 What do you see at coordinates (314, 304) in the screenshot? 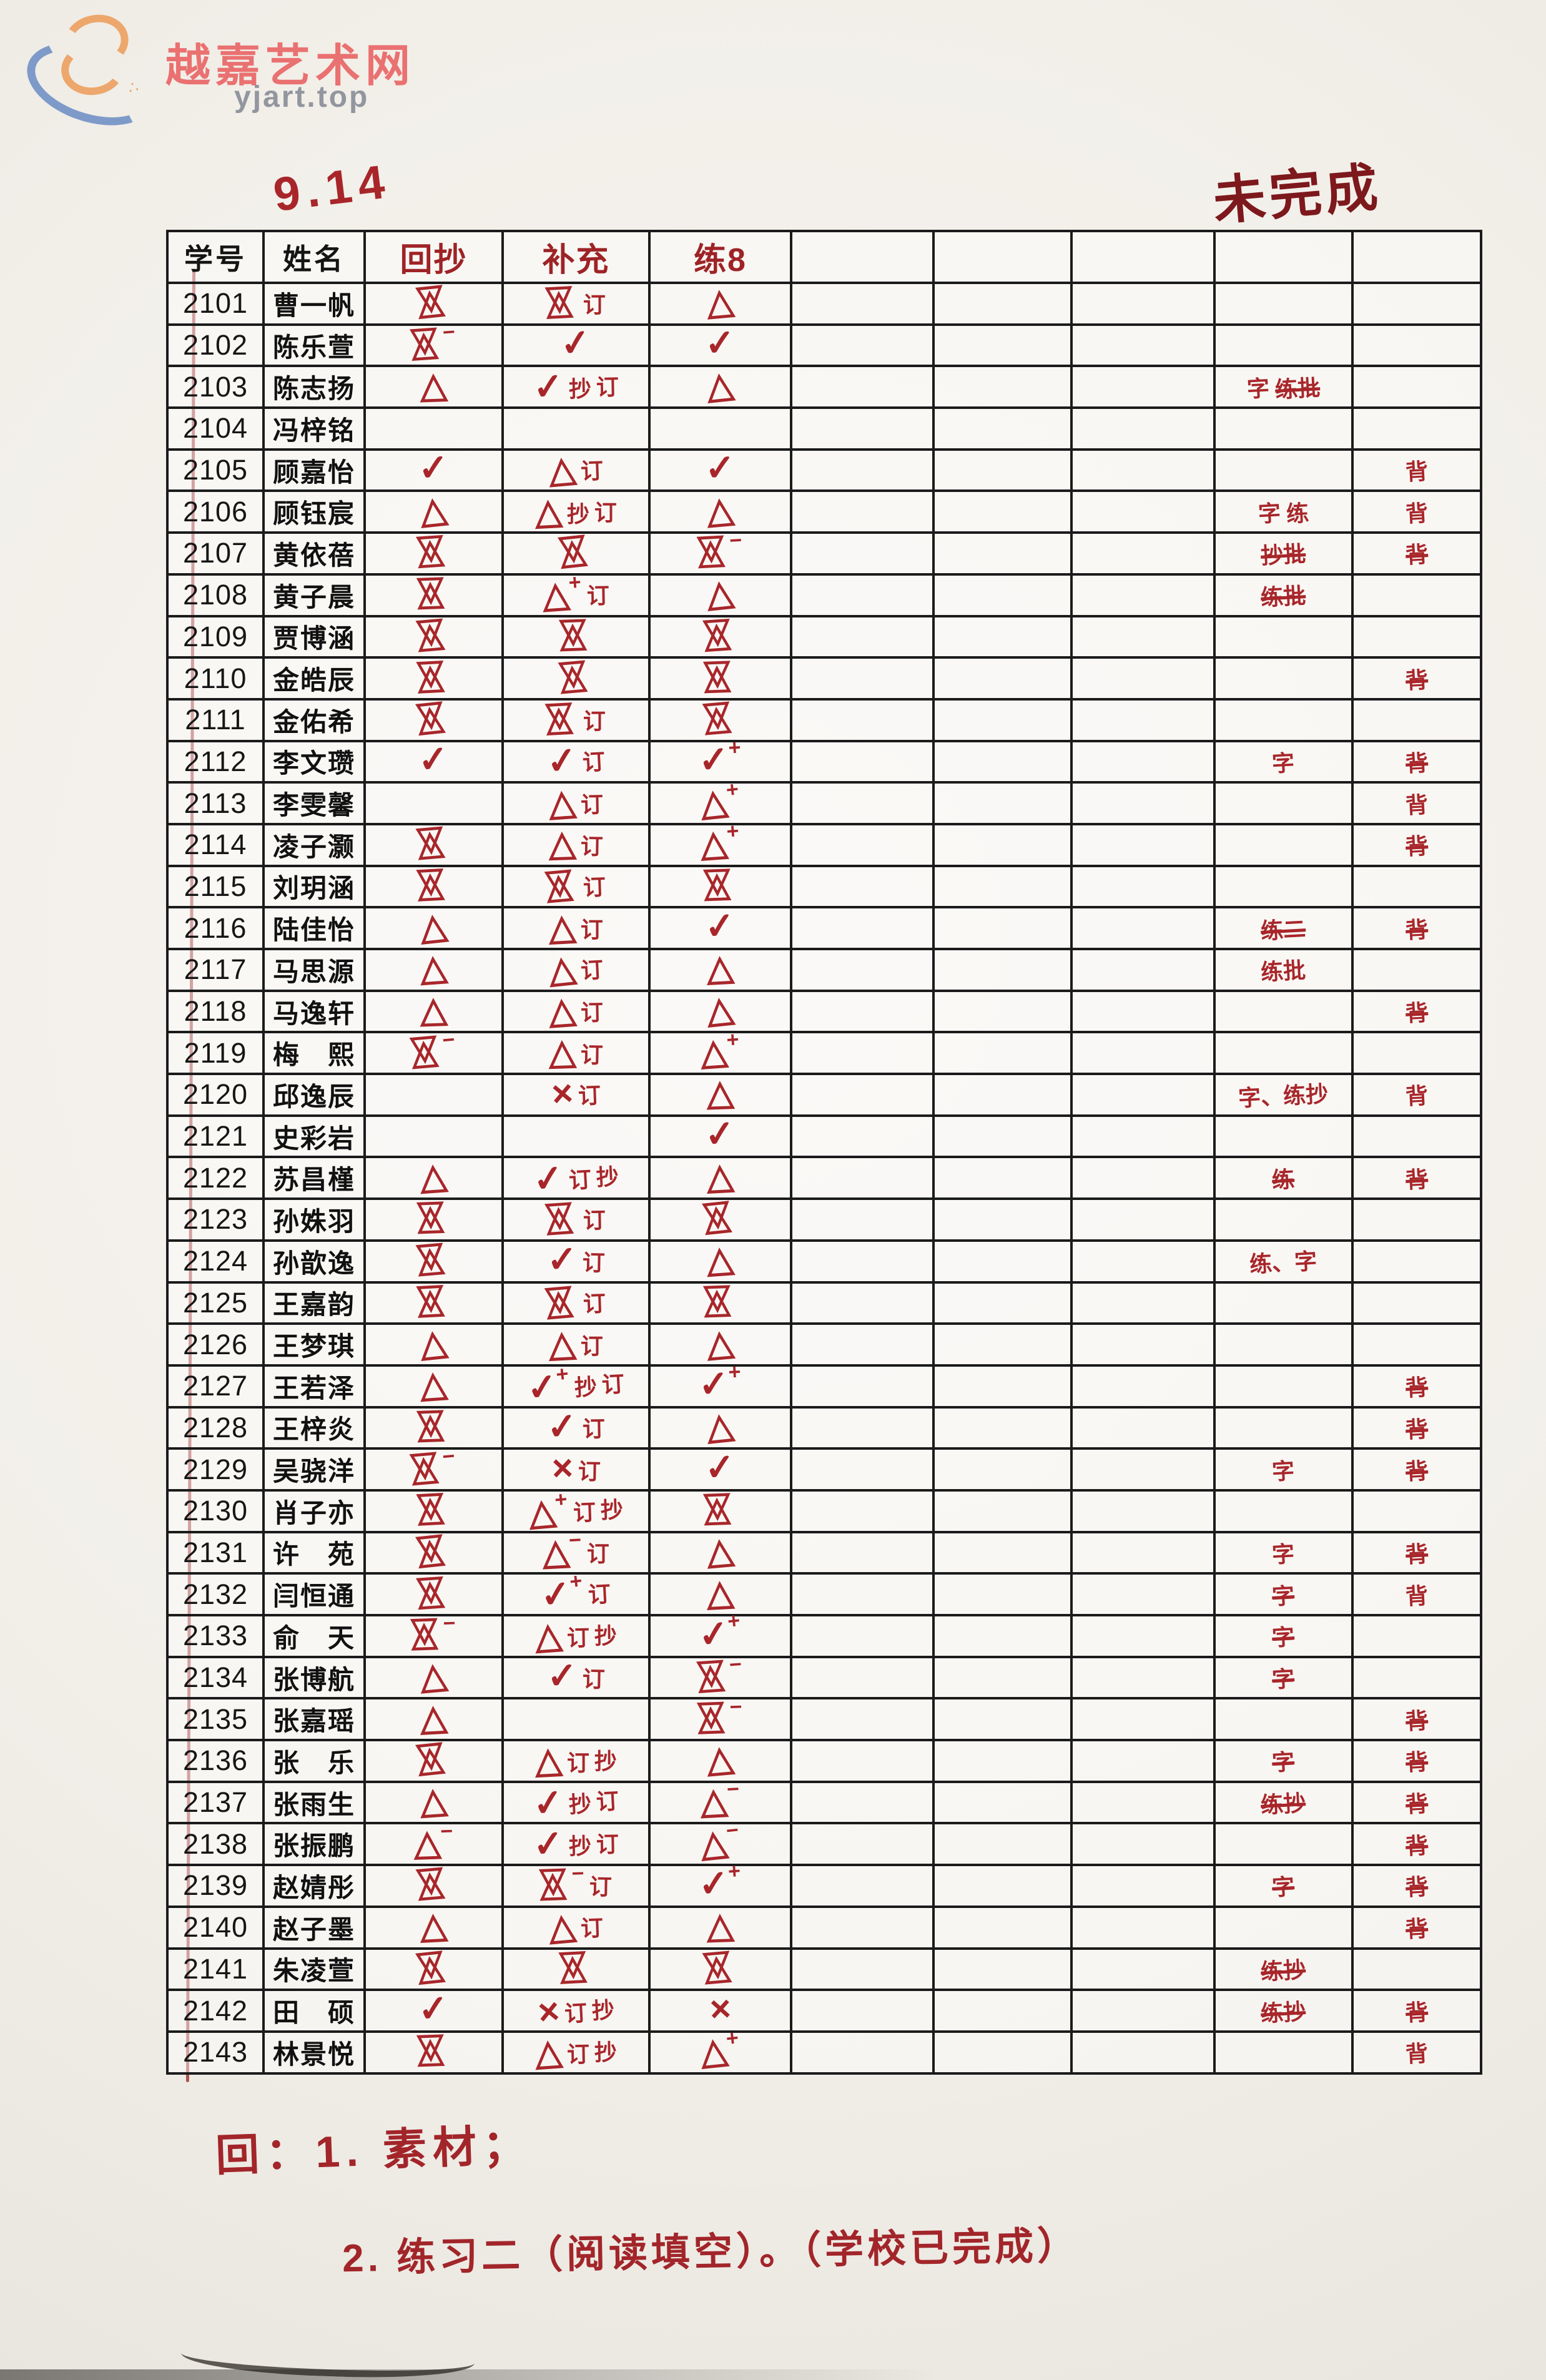
I see `student-name-cell: 曹一帆` at bounding box center [314, 304].